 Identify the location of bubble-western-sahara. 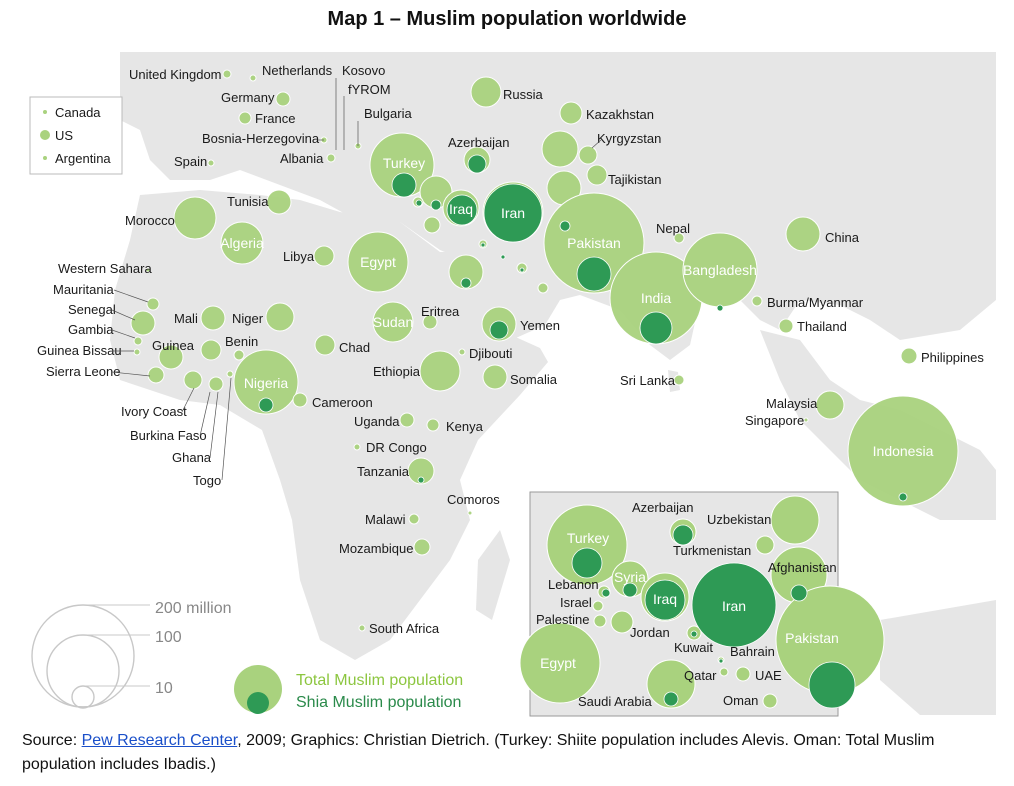
(148, 270).